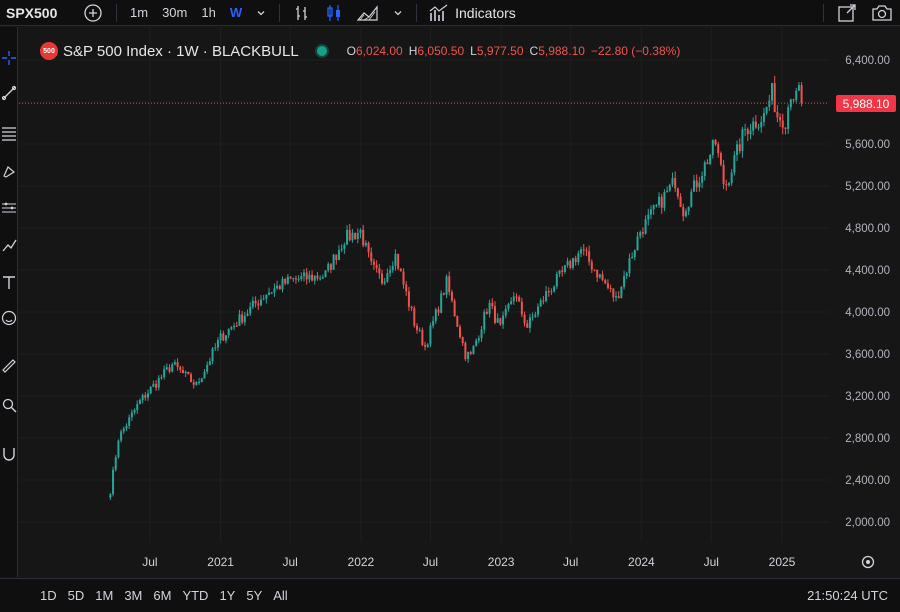  What do you see at coordinates (9, 318) in the screenshot?
I see `icon-tool` at bounding box center [9, 318].